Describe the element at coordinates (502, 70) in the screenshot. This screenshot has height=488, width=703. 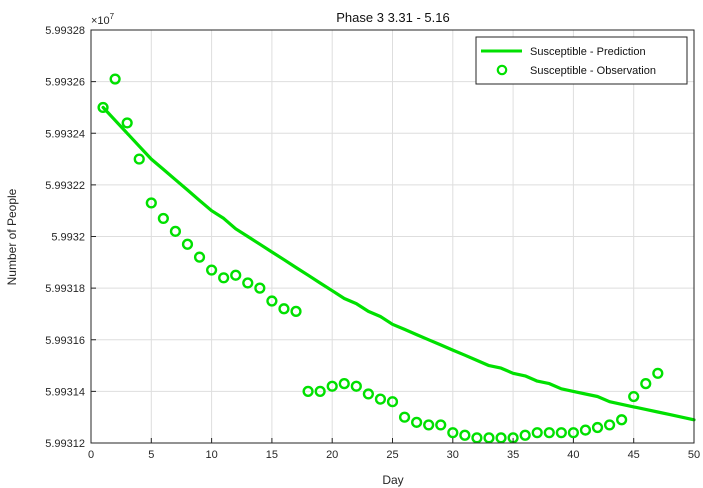
I see `legend-observation-swatch` at that location.